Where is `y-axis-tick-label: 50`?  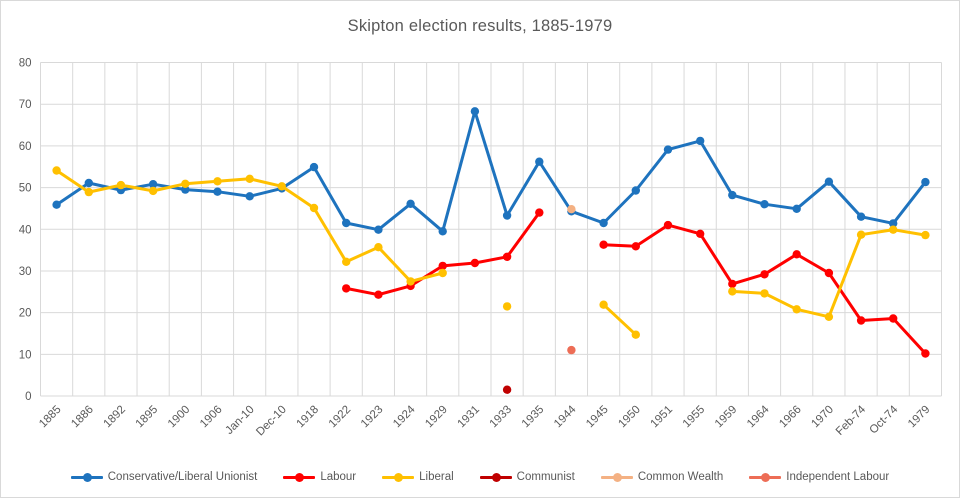 y-axis-tick-label: 50 is located at coordinates (25, 189).